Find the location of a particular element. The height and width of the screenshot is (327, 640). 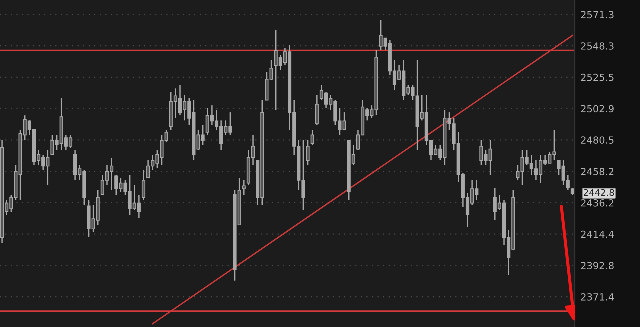

y-tick-label: 2480.5 is located at coordinates (597, 140).